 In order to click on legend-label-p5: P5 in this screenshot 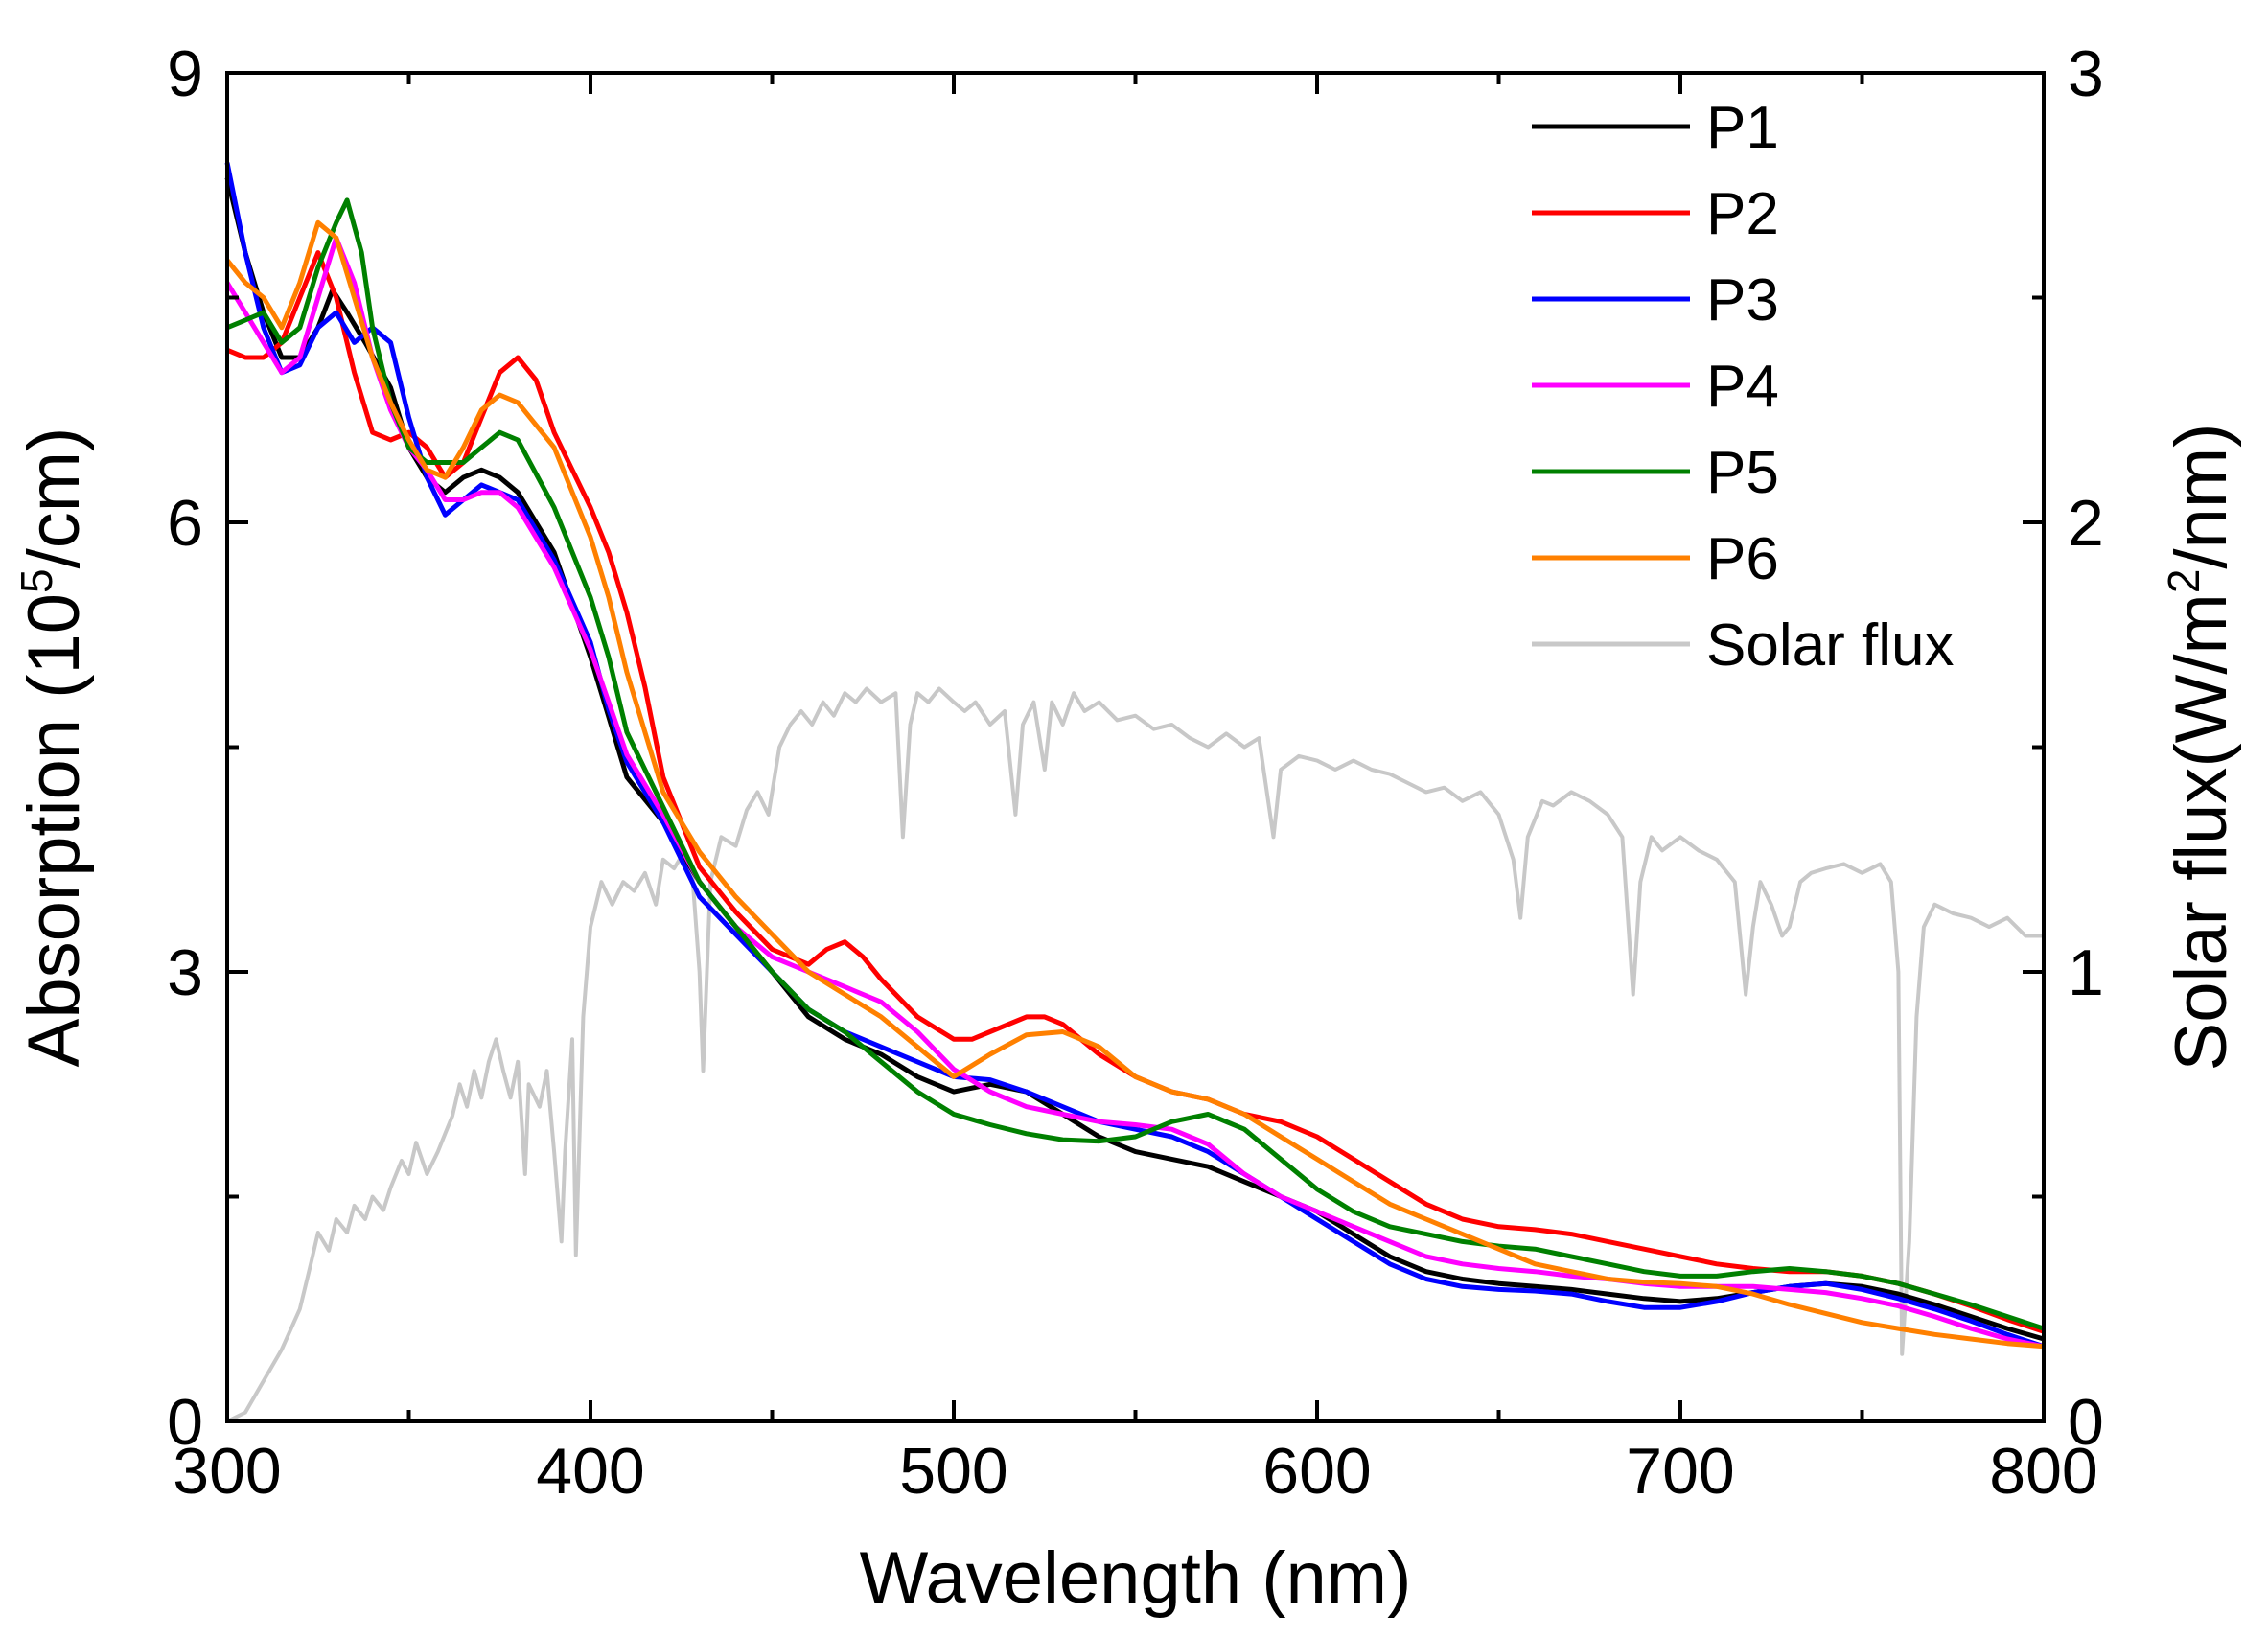, I will do `click(1742, 473)`.